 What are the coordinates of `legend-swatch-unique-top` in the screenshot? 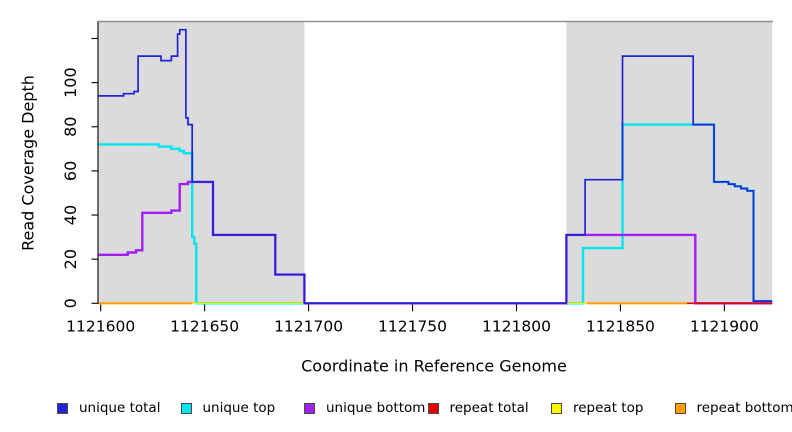 It's located at (186, 408).